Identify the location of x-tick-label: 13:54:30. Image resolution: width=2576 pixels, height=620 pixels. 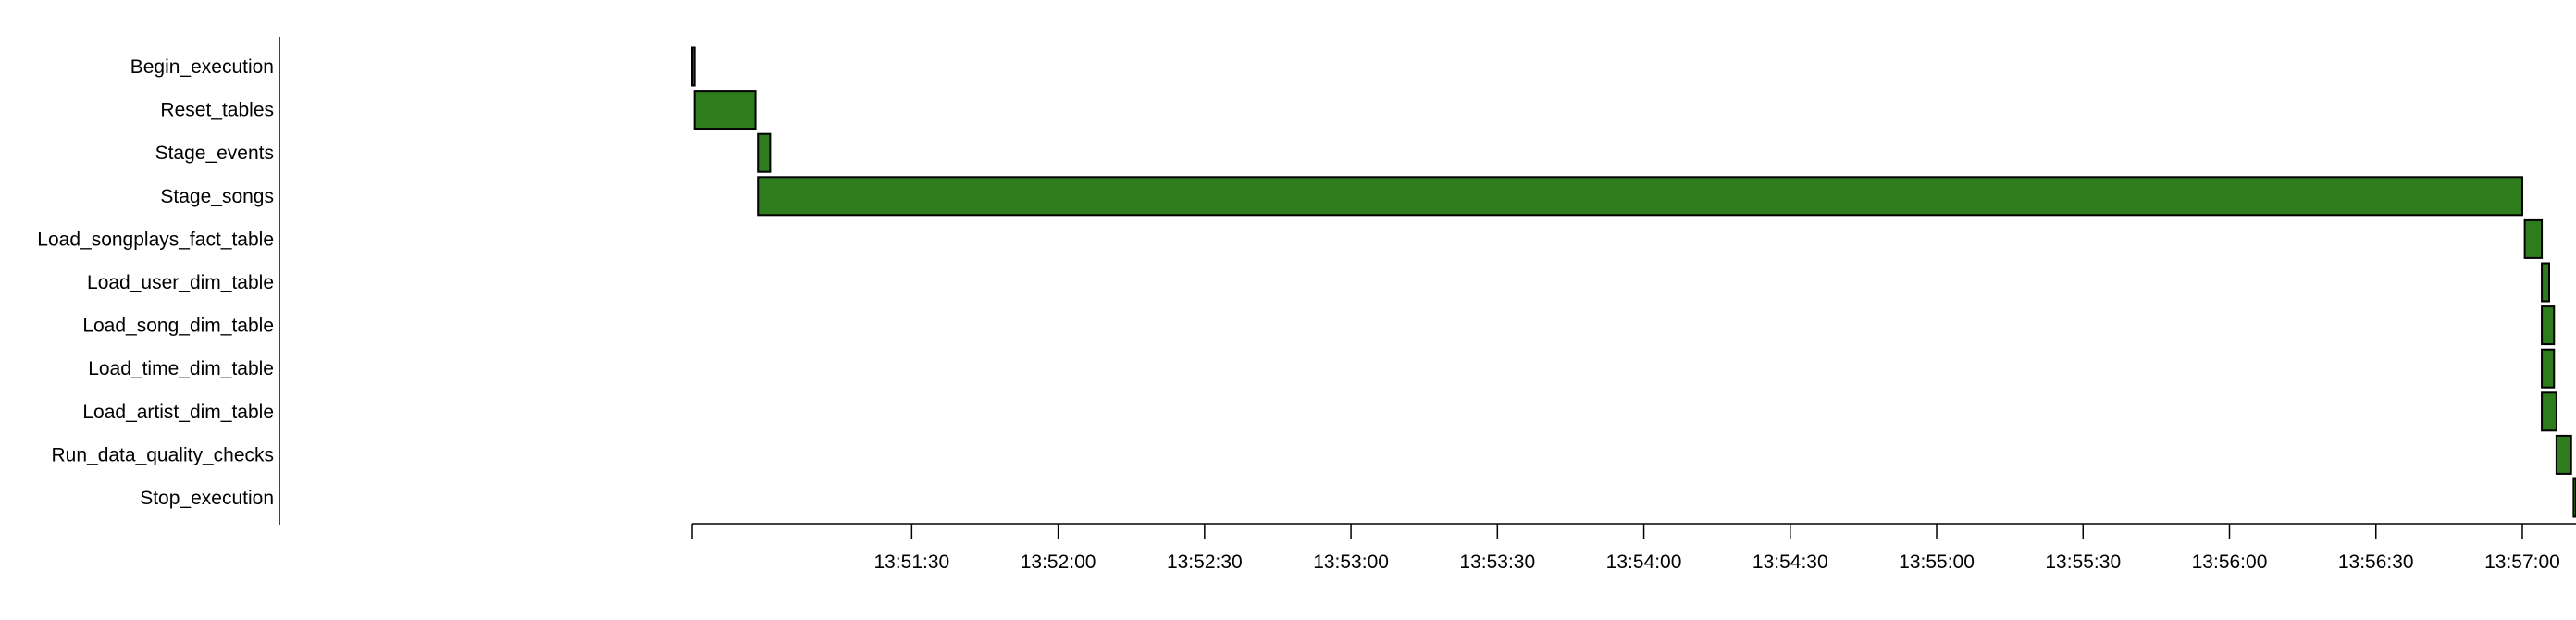
(1790, 562).